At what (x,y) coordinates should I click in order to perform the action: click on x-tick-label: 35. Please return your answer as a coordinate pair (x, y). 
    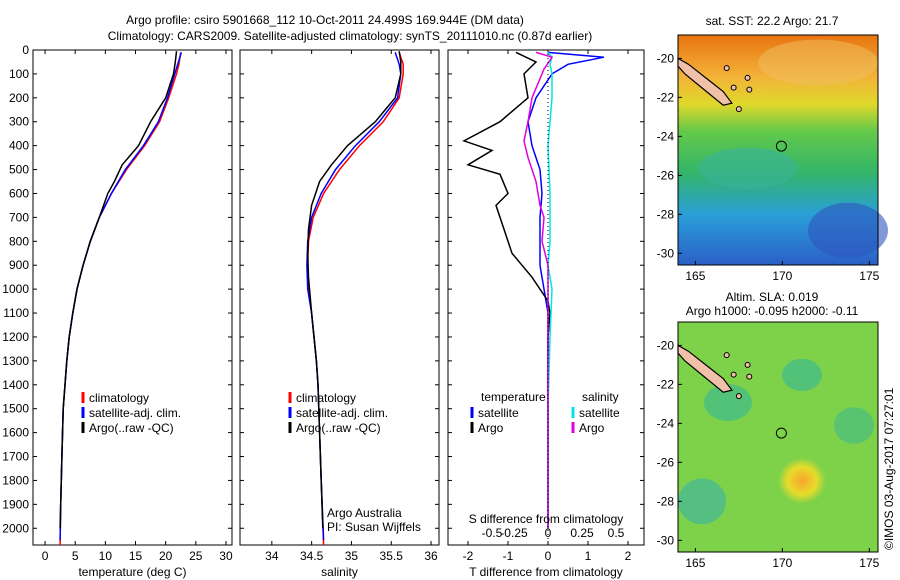
    Looking at the image, I should click on (352, 556).